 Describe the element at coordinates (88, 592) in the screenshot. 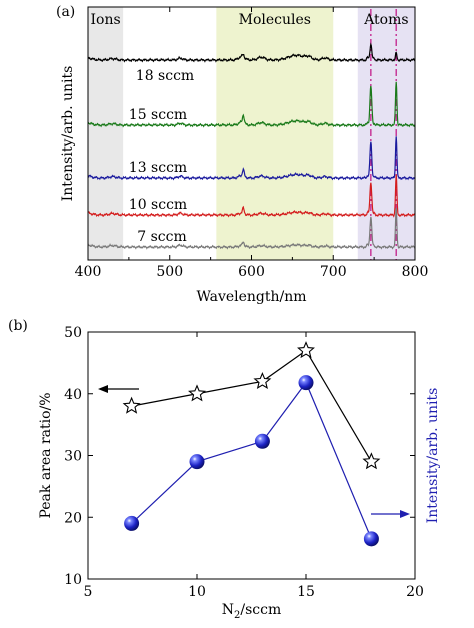

I see `x-tick-label-b-5: 5` at that location.